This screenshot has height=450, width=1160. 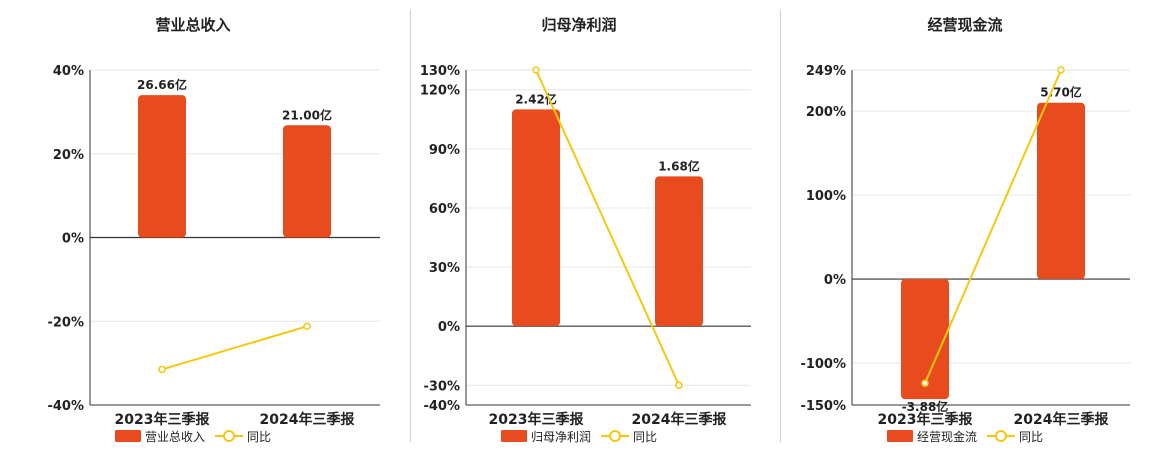 I want to click on legend-item-bar: 营业总收入, so click(x=159, y=436).